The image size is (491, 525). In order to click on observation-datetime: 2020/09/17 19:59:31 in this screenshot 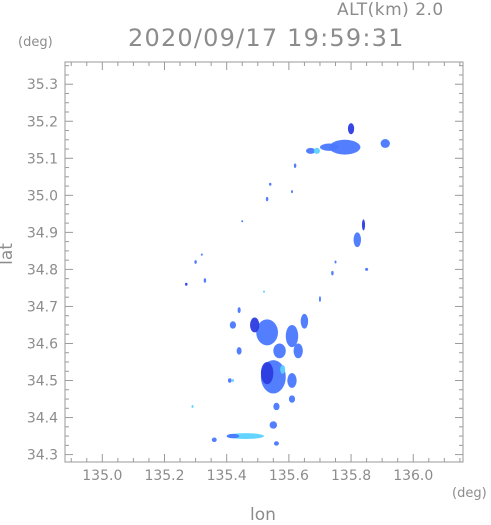, I will do `click(266, 38)`.